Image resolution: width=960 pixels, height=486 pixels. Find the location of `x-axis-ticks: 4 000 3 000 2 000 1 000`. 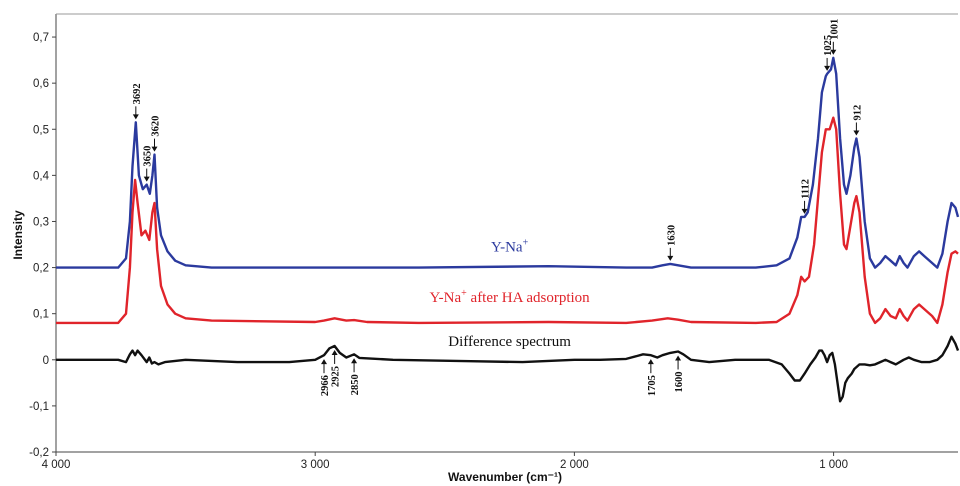

x-axis-ticks: 4 000 3 000 2 000 1 000 is located at coordinates (445, 461).